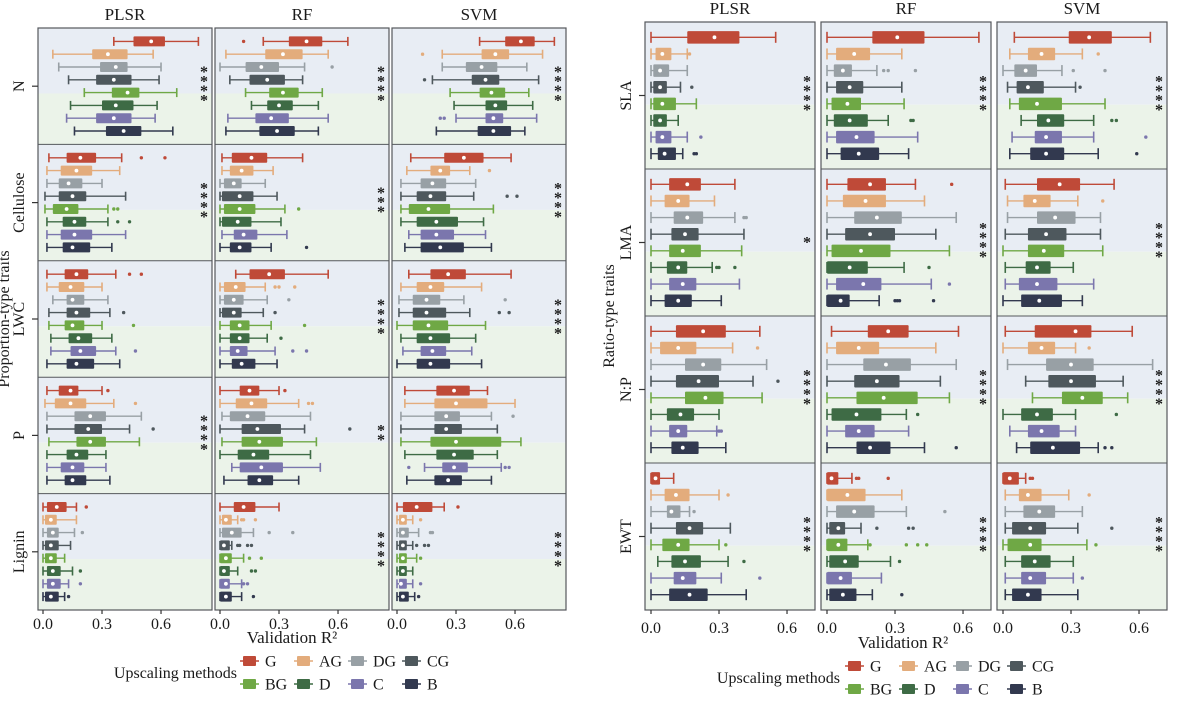  Describe the element at coordinates (730, 9) in the screenshot. I see `column-title: PLSR` at that location.